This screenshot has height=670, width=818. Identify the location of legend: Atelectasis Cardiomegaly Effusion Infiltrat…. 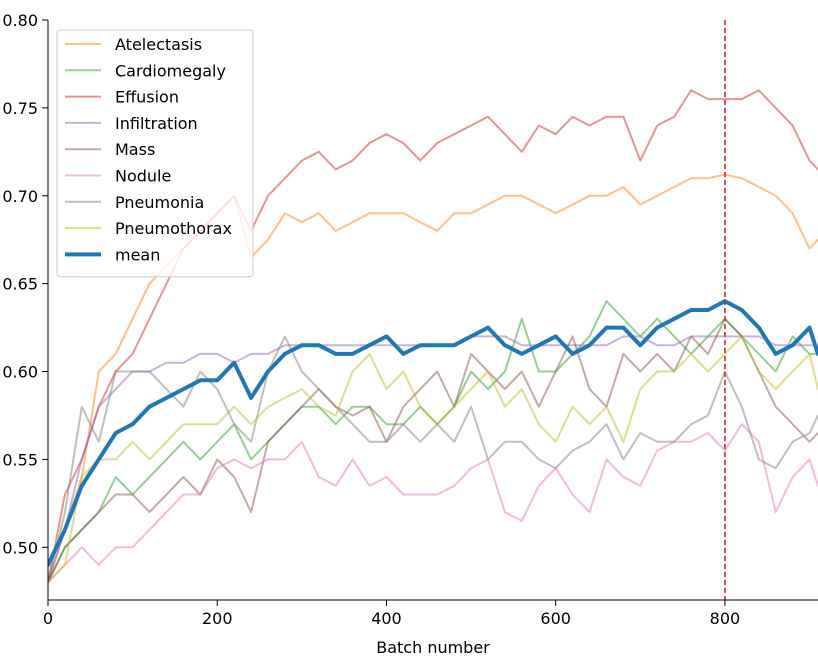
(155, 153).